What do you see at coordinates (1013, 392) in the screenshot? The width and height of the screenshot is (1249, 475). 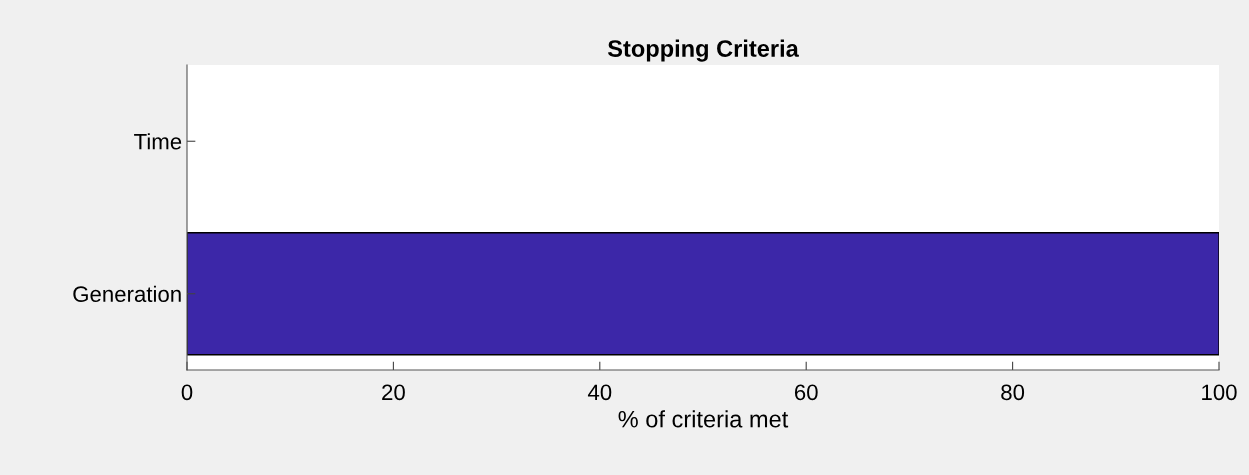 I see `x-tick-label: 80` at bounding box center [1013, 392].